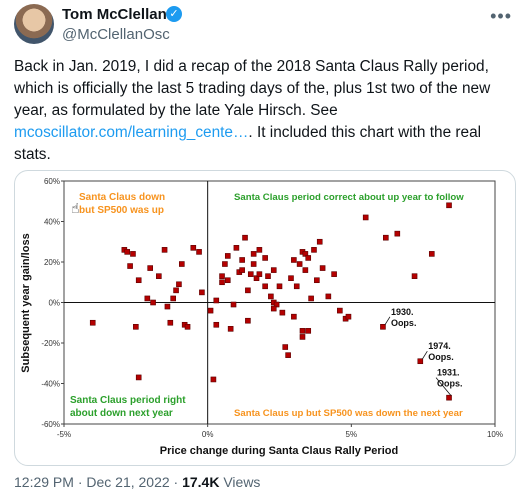 This screenshot has width=528, height=499. Describe the element at coordinates (52, 181) in the screenshot. I see `y-tick-label: 60%` at that location.